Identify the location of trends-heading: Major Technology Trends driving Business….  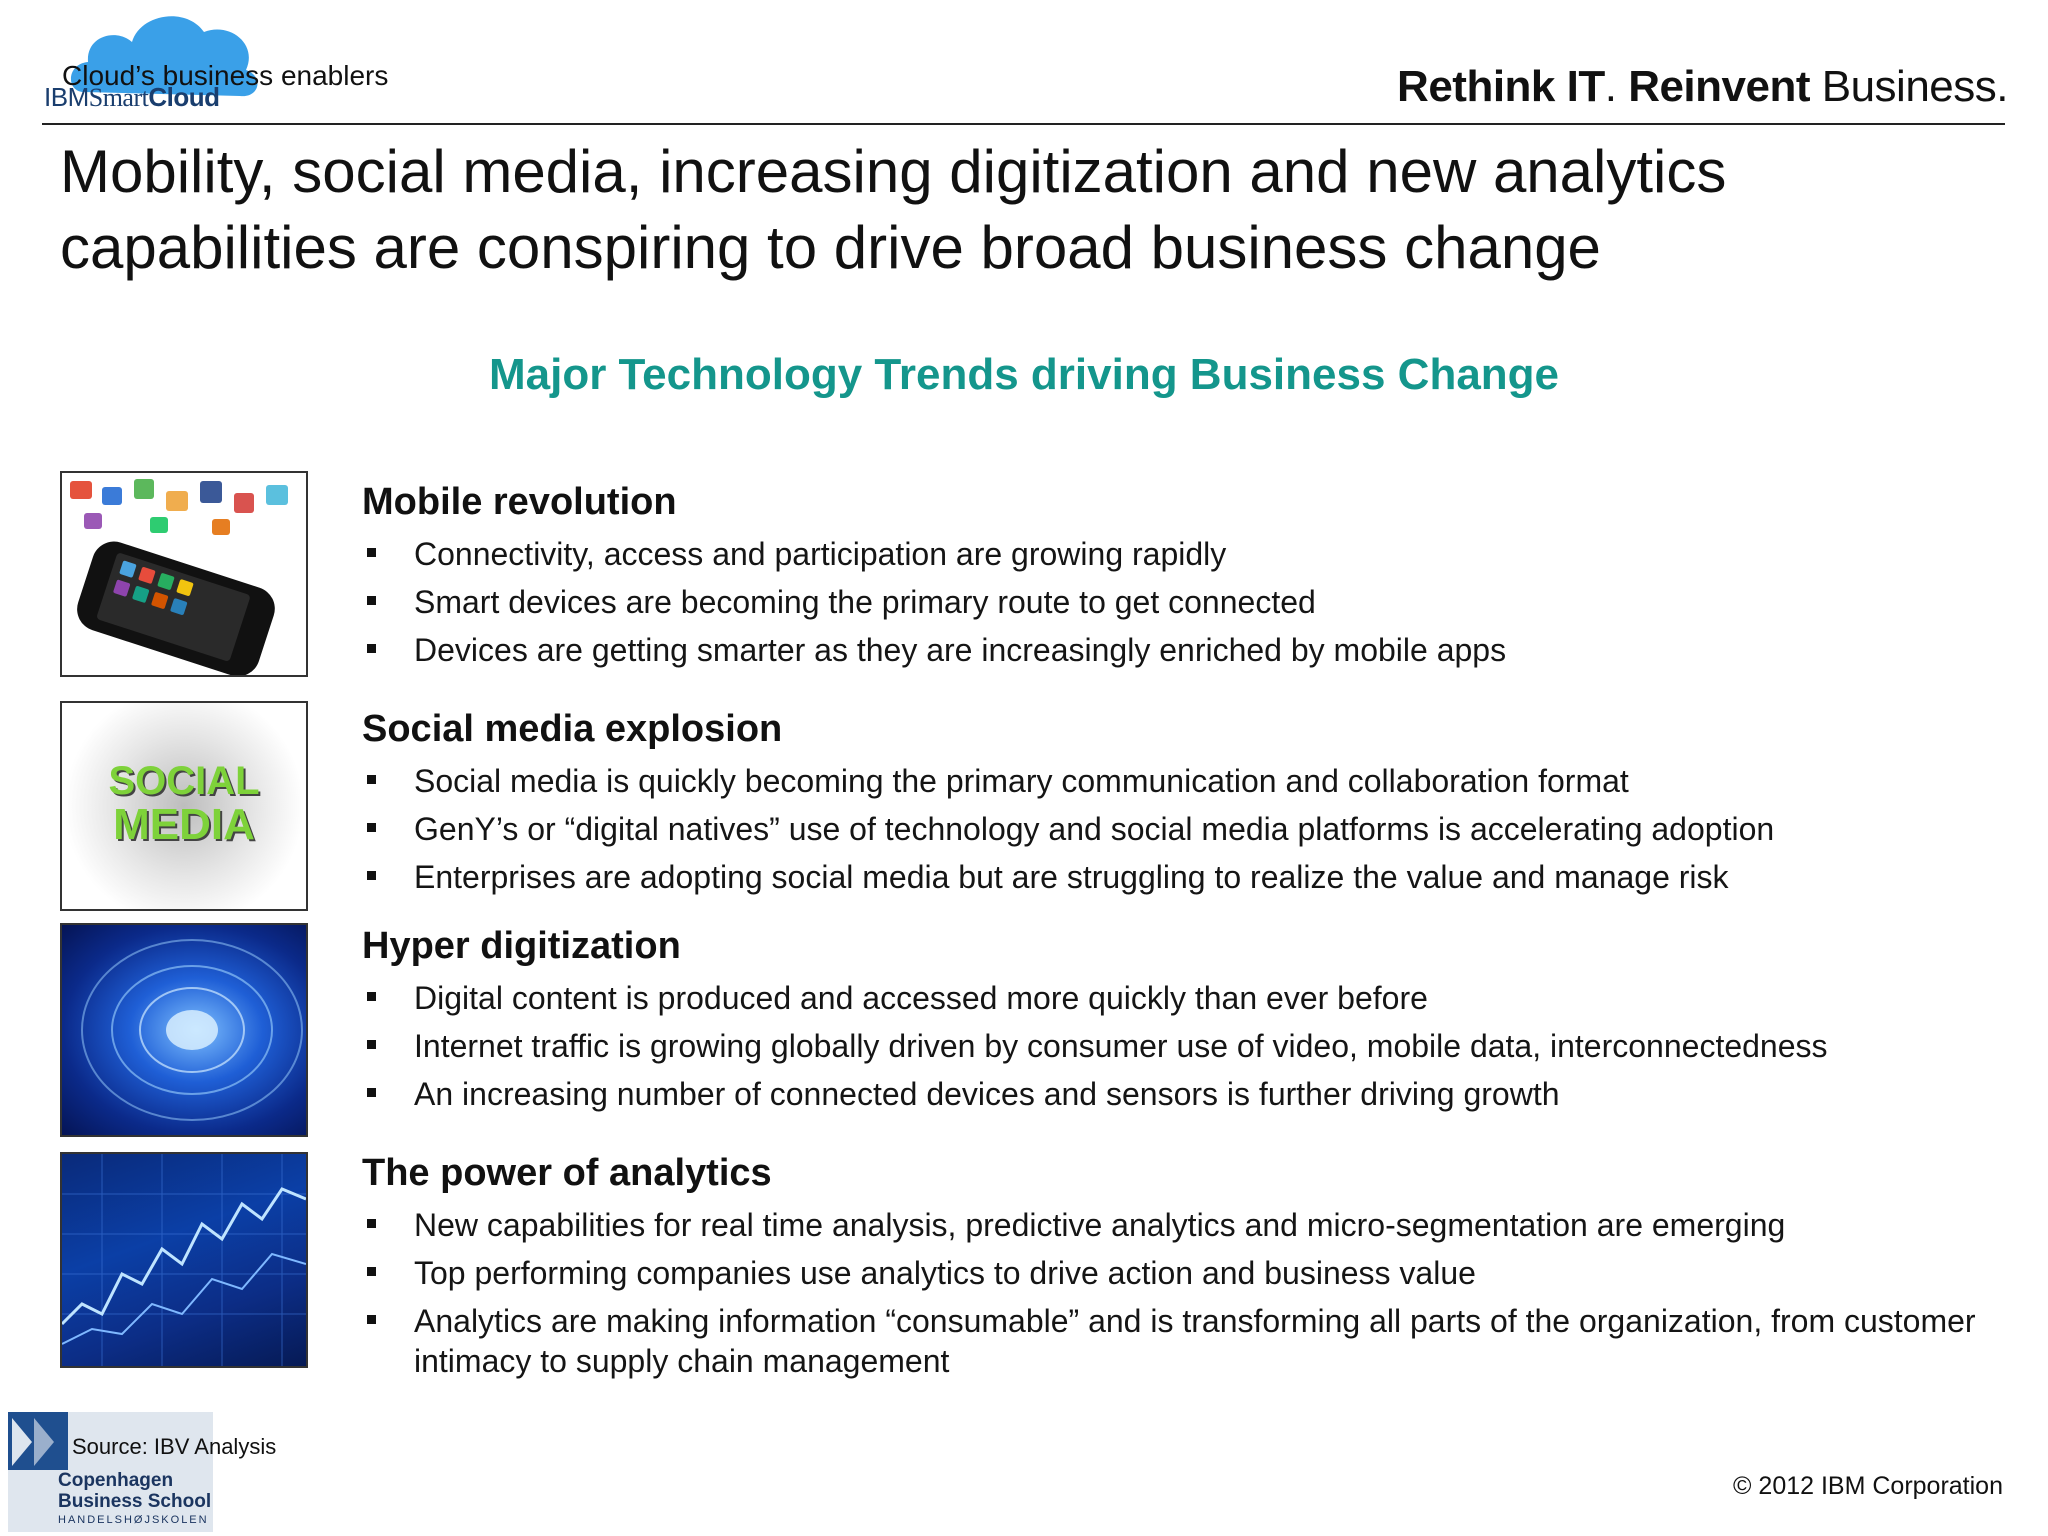
(1024, 374).